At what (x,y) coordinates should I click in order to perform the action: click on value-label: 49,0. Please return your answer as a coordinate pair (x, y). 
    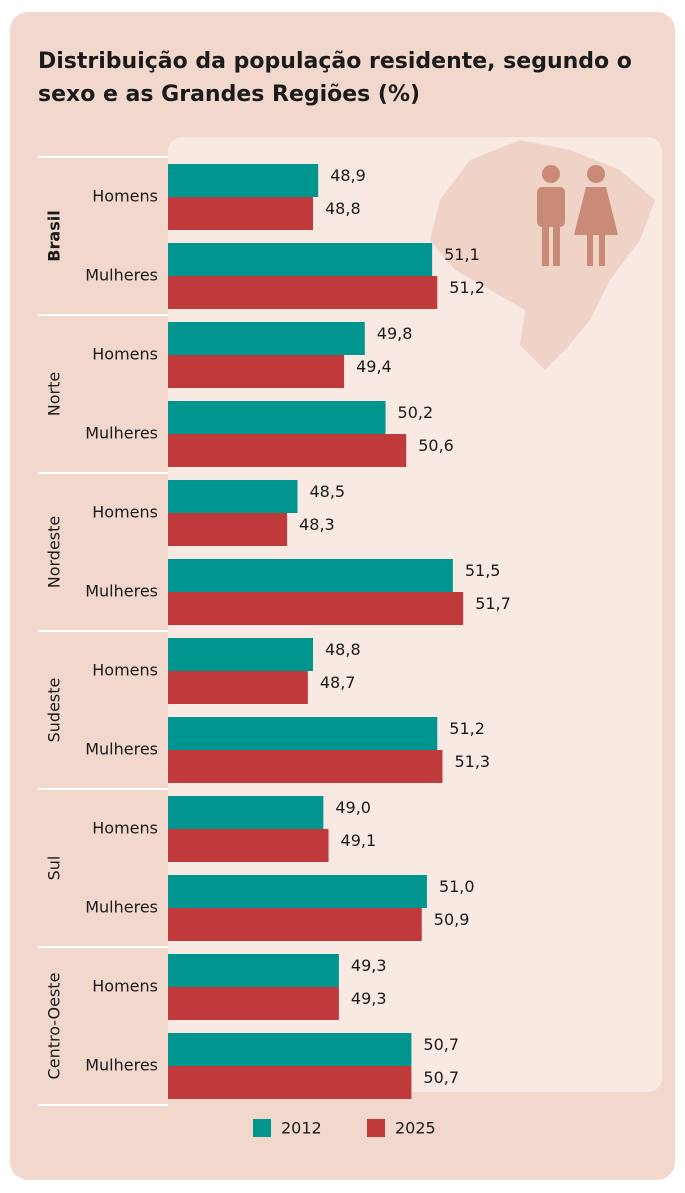
    Looking at the image, I should click on (353, 807).